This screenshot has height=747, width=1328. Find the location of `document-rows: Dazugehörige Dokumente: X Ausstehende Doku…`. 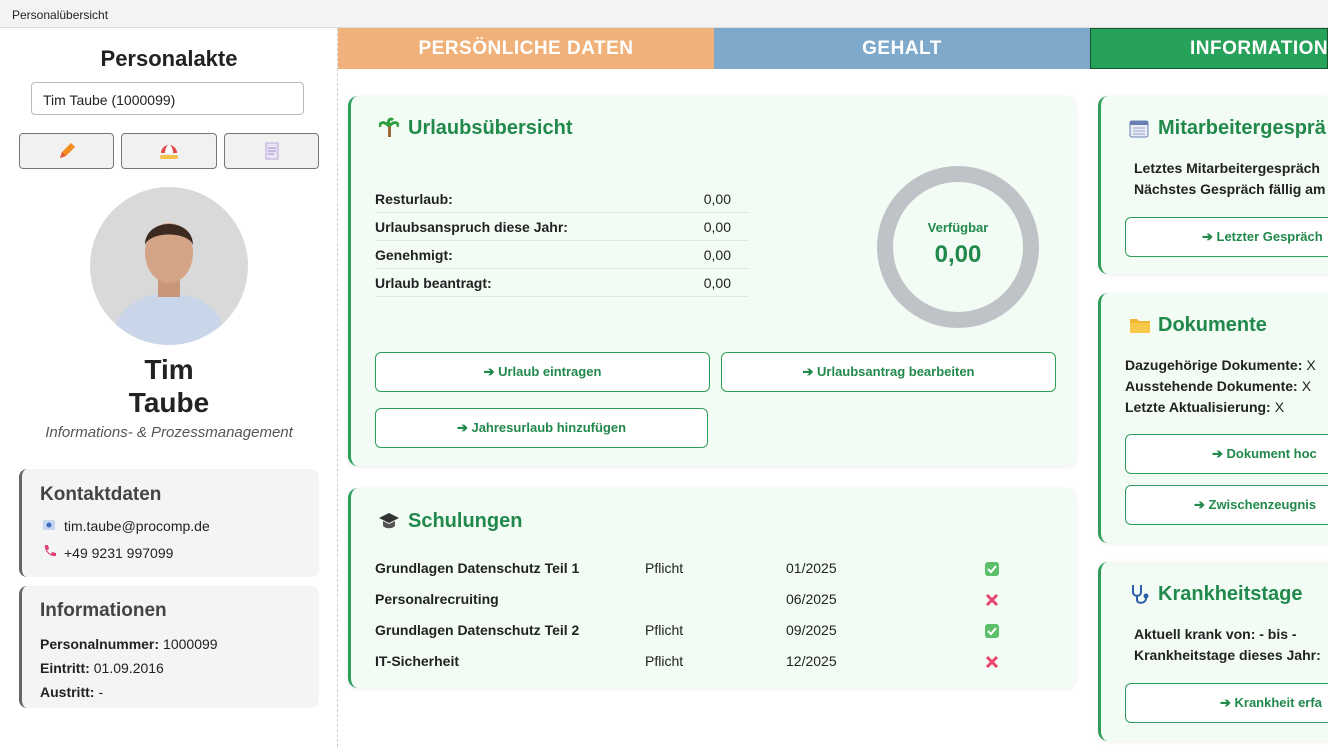

document-rows: Dazugehörige Dokumente: X Ausstehende Doku… is located at coordinates (1220, 386).